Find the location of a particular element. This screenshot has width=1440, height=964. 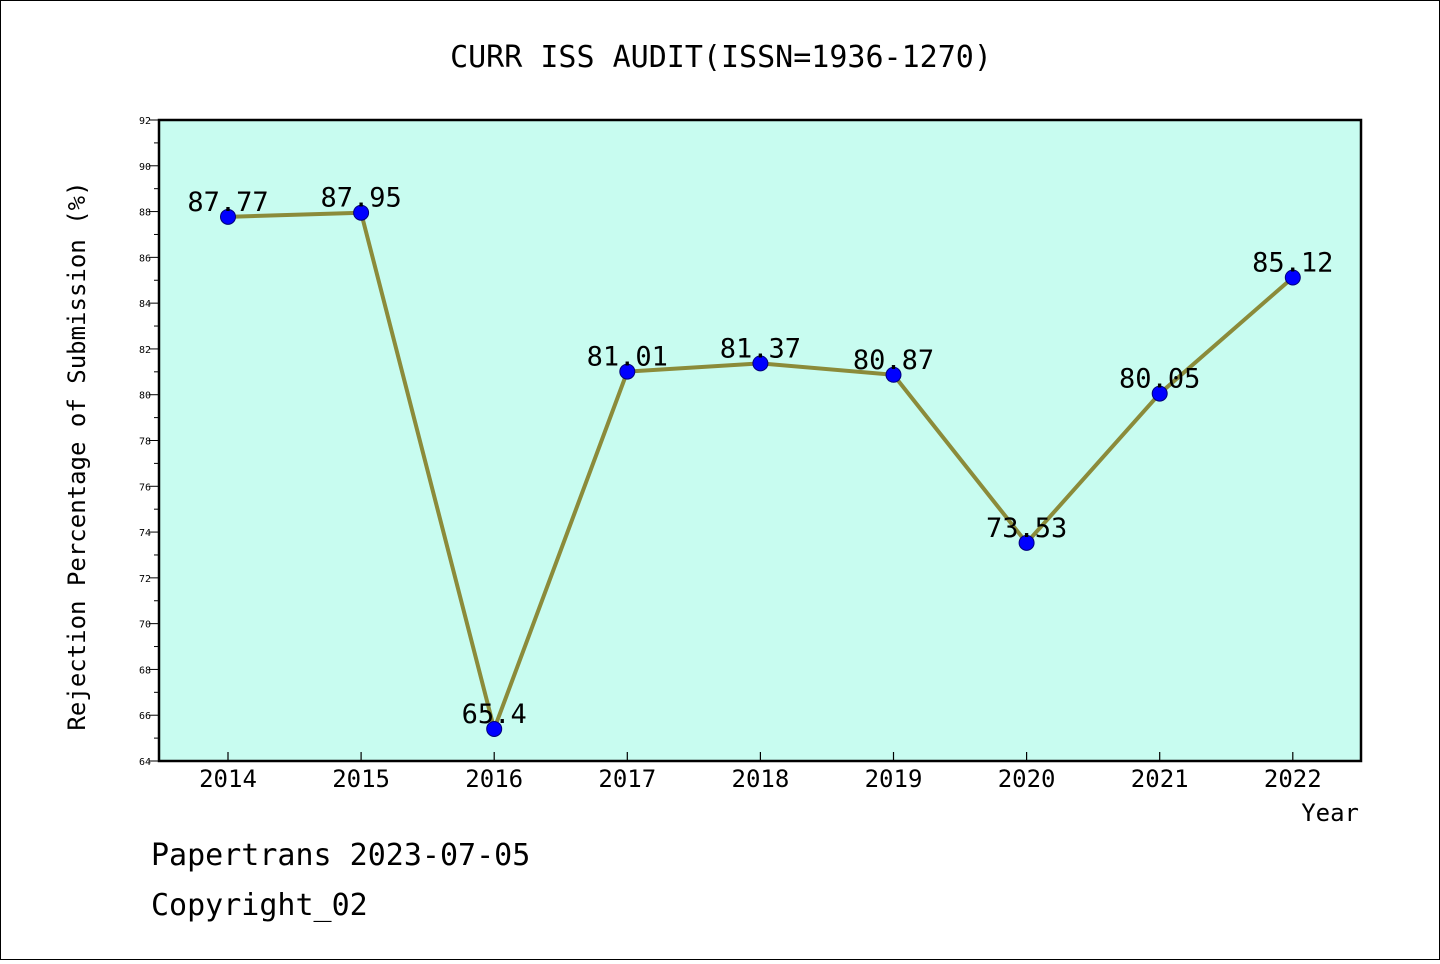

x-tick-label: 2017 is located at coordinates (627, 779).